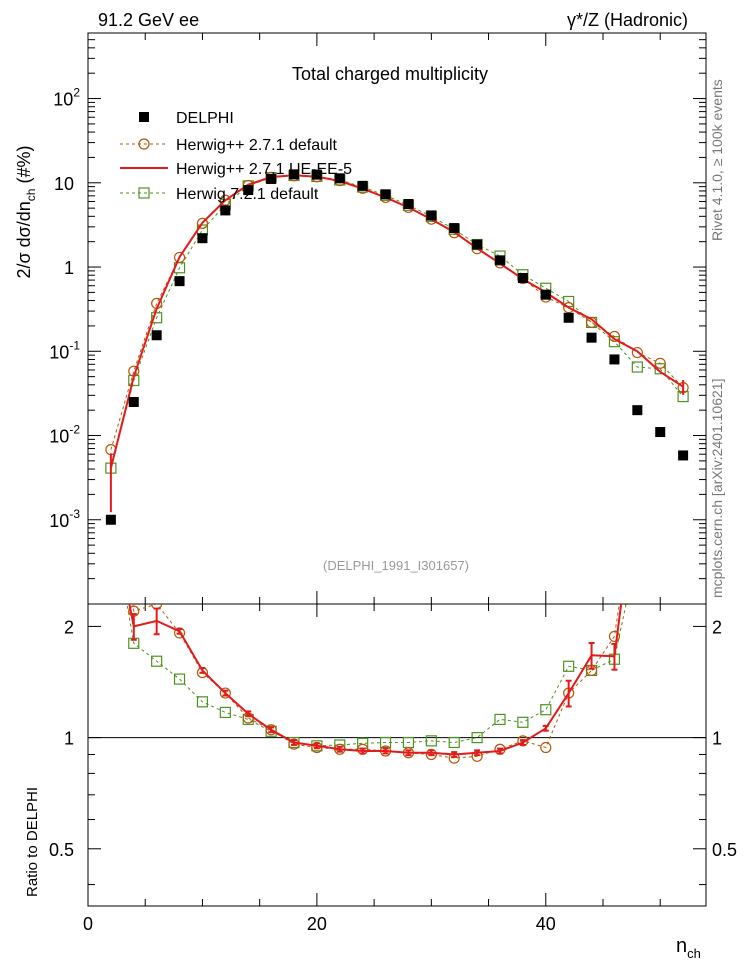 The width and height of the screenshot is (746, 972). I want to click on side-label-bottom: mcplots.cern.ch [arXiv:2401.10621], so click(717, 488).